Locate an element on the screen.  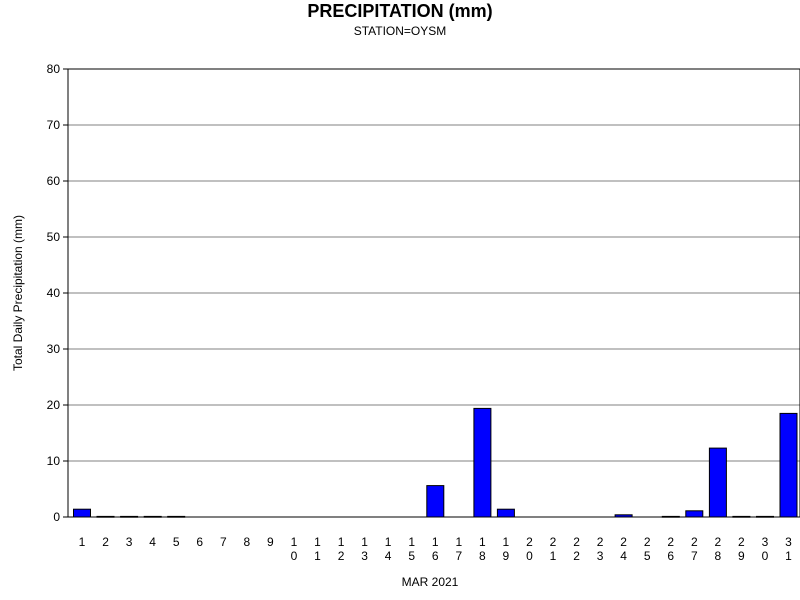
x-axis-label: MAR 2021 is located at coordinates (430, 582).